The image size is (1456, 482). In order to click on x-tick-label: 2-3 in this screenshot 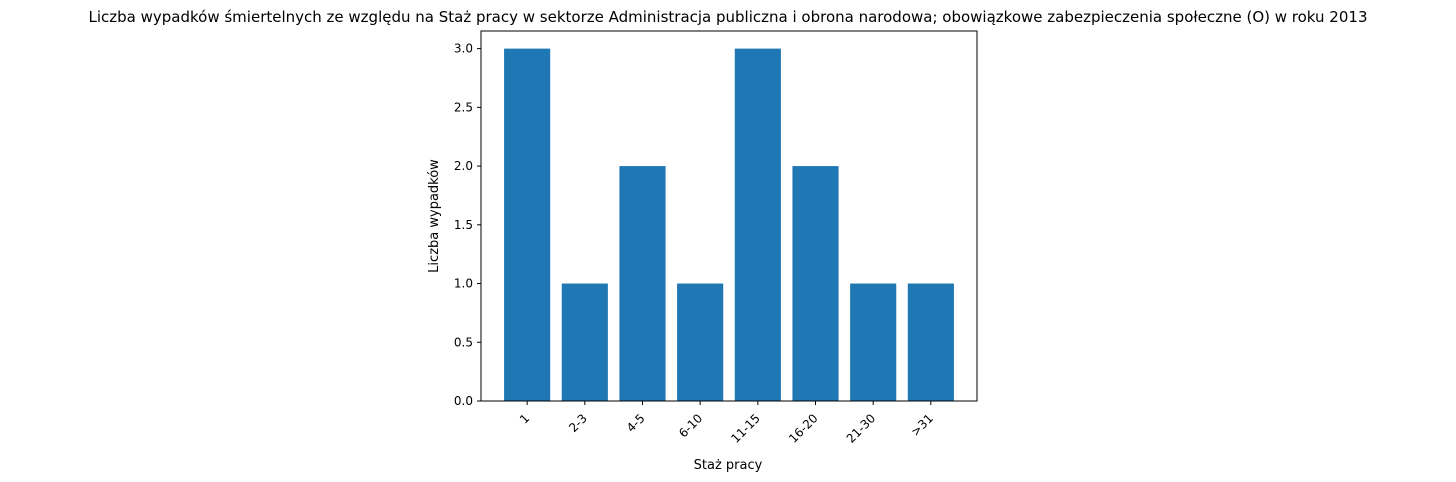, I will do `click(578, 423)`.